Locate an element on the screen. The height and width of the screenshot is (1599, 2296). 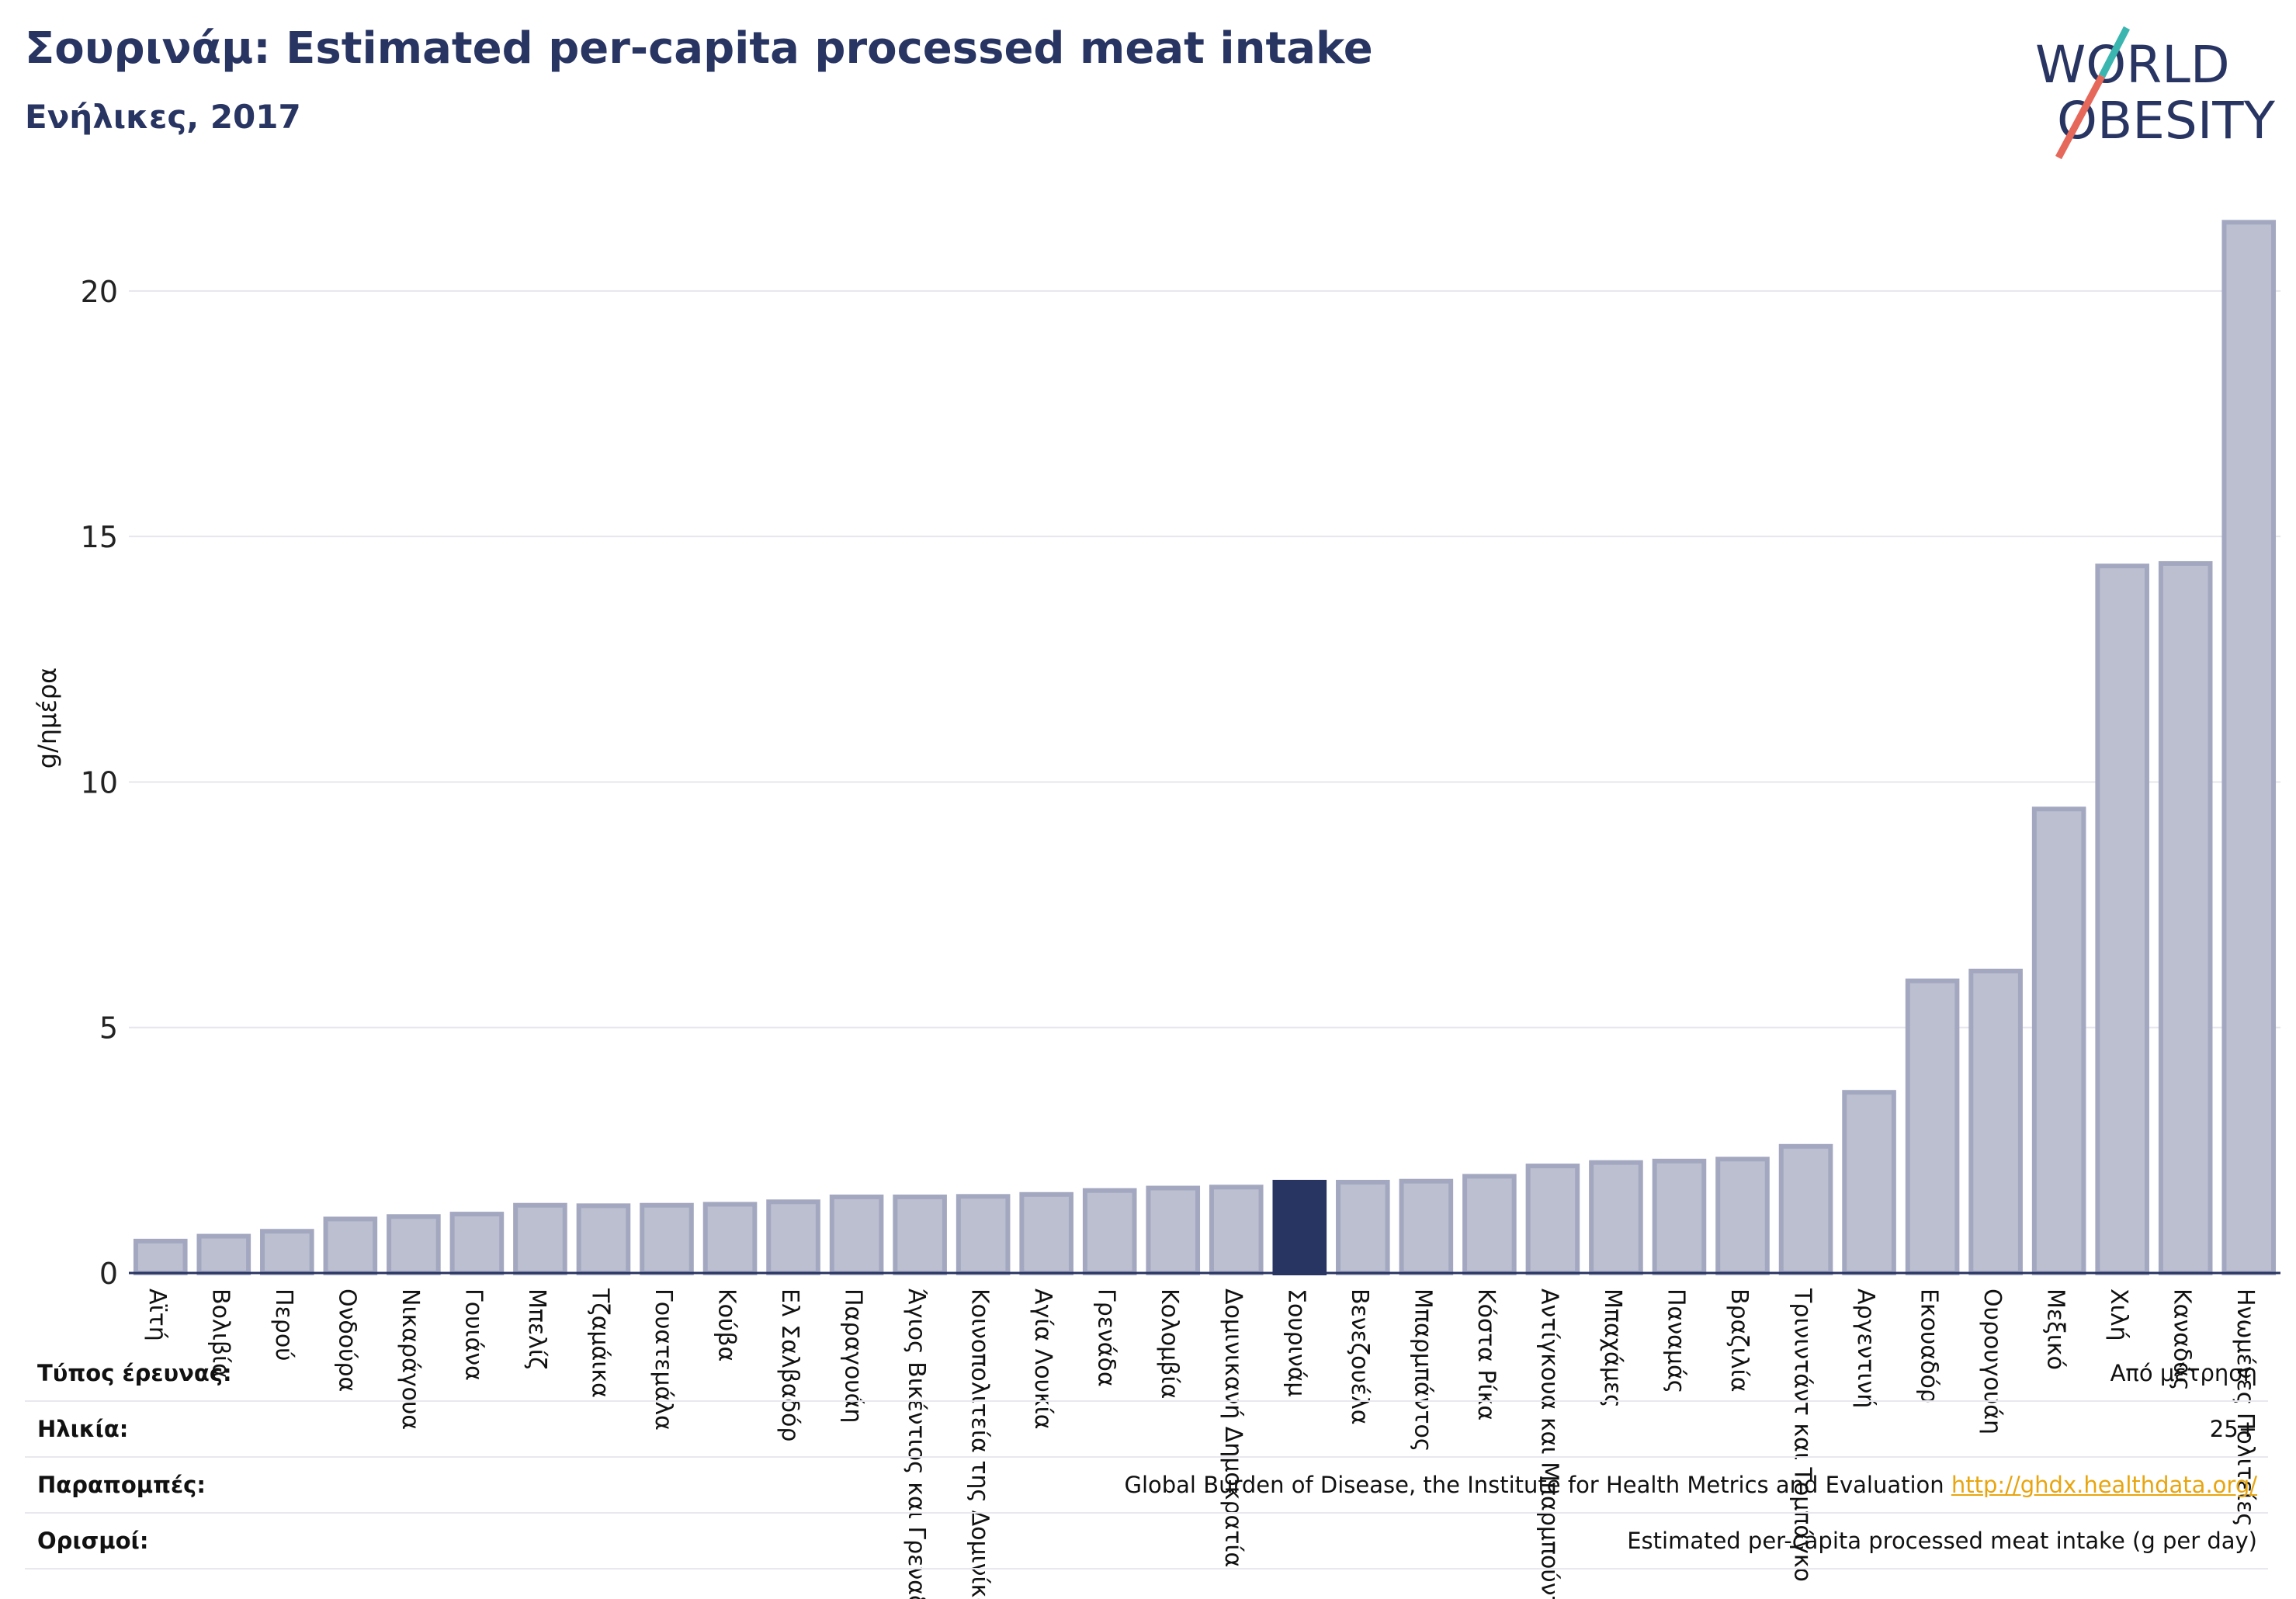
x-tick-label: Αργεντινή is located at coordinates (1865, 1348).